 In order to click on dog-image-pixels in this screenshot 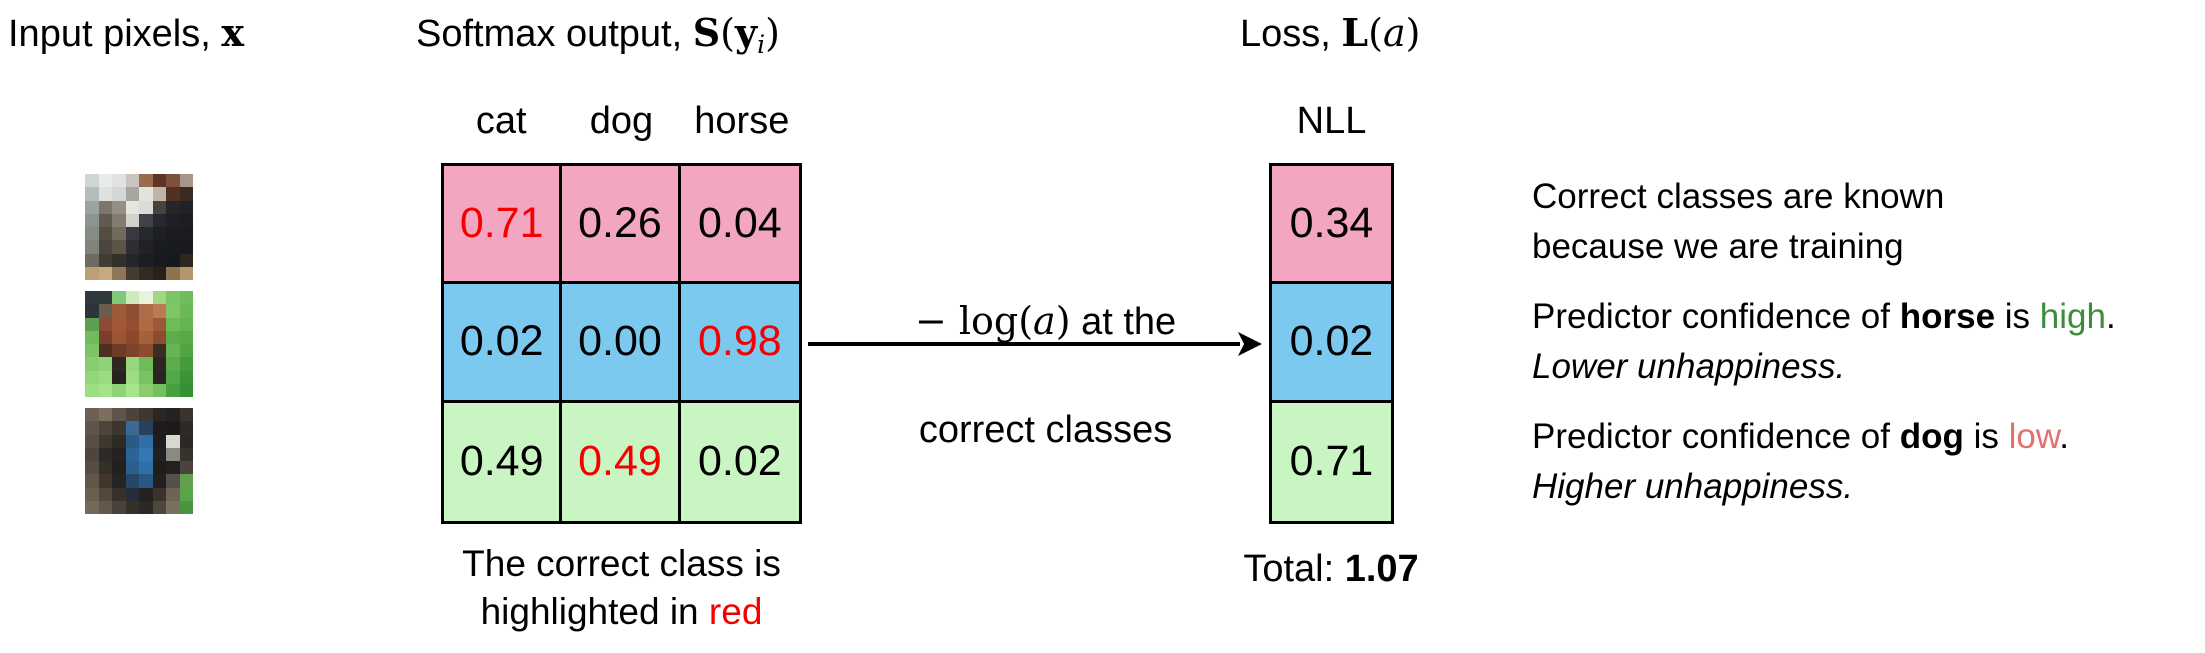, I will do `click(139, 461)`.